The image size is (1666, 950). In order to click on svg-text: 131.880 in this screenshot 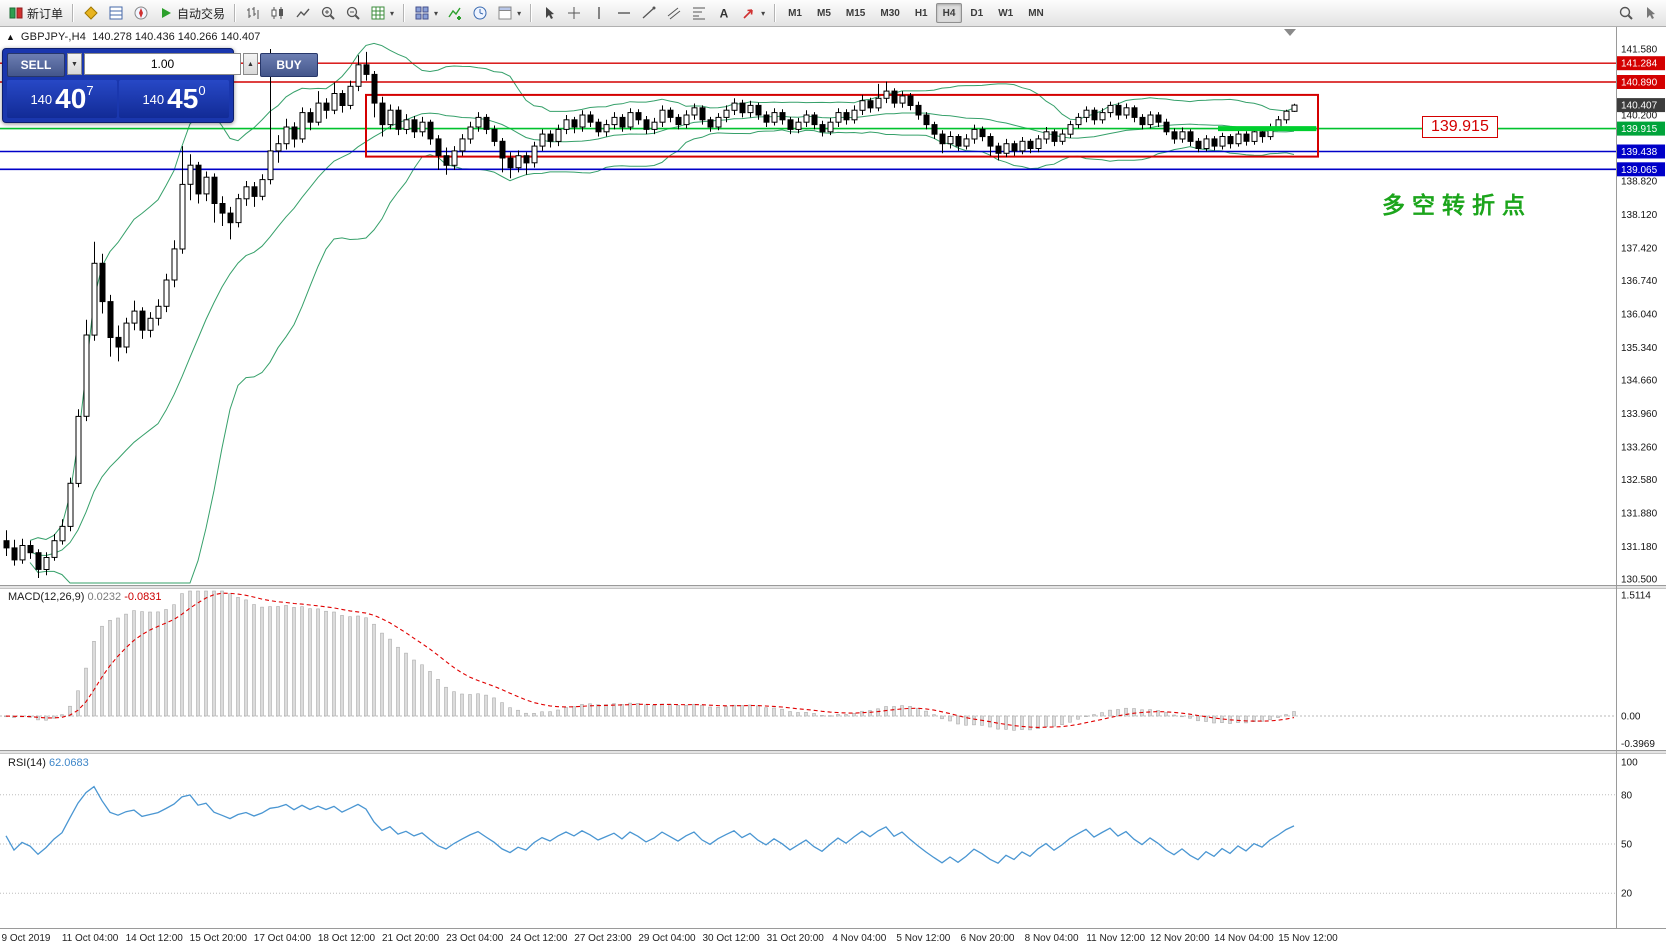, I will do `click(1639, 514)`.